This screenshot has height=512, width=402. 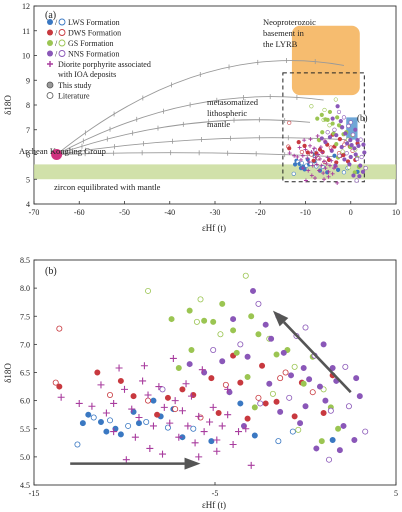 I want to click on y-tick-label: 8.0, so click(x=25, y=288).